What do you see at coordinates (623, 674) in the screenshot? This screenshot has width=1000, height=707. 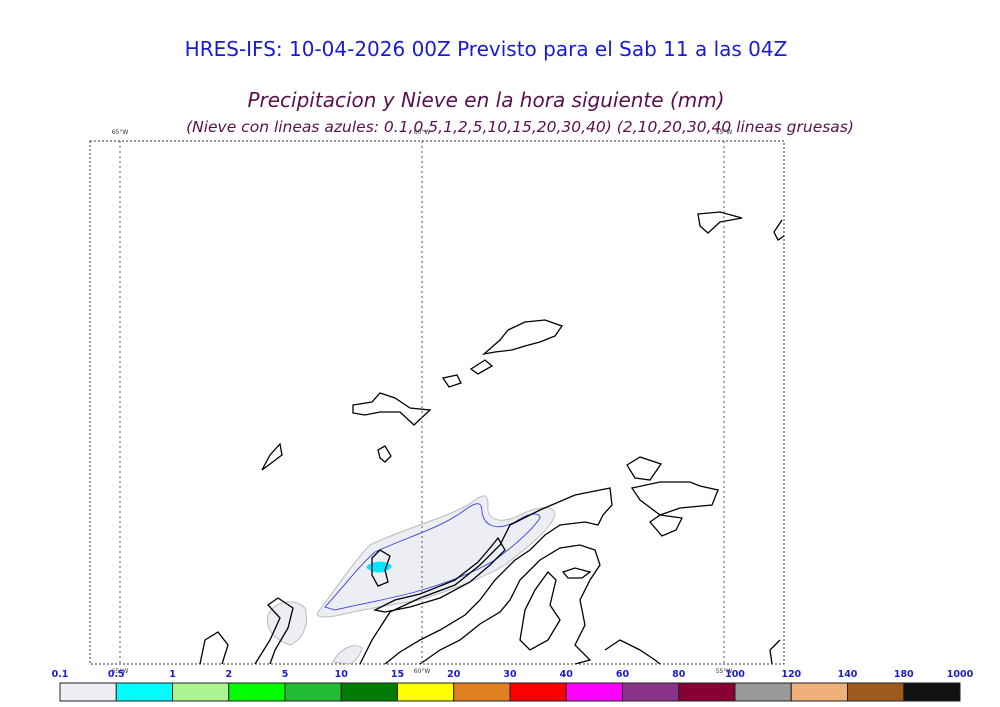 I see `color-label: 60` at bounding box center [623, 674].